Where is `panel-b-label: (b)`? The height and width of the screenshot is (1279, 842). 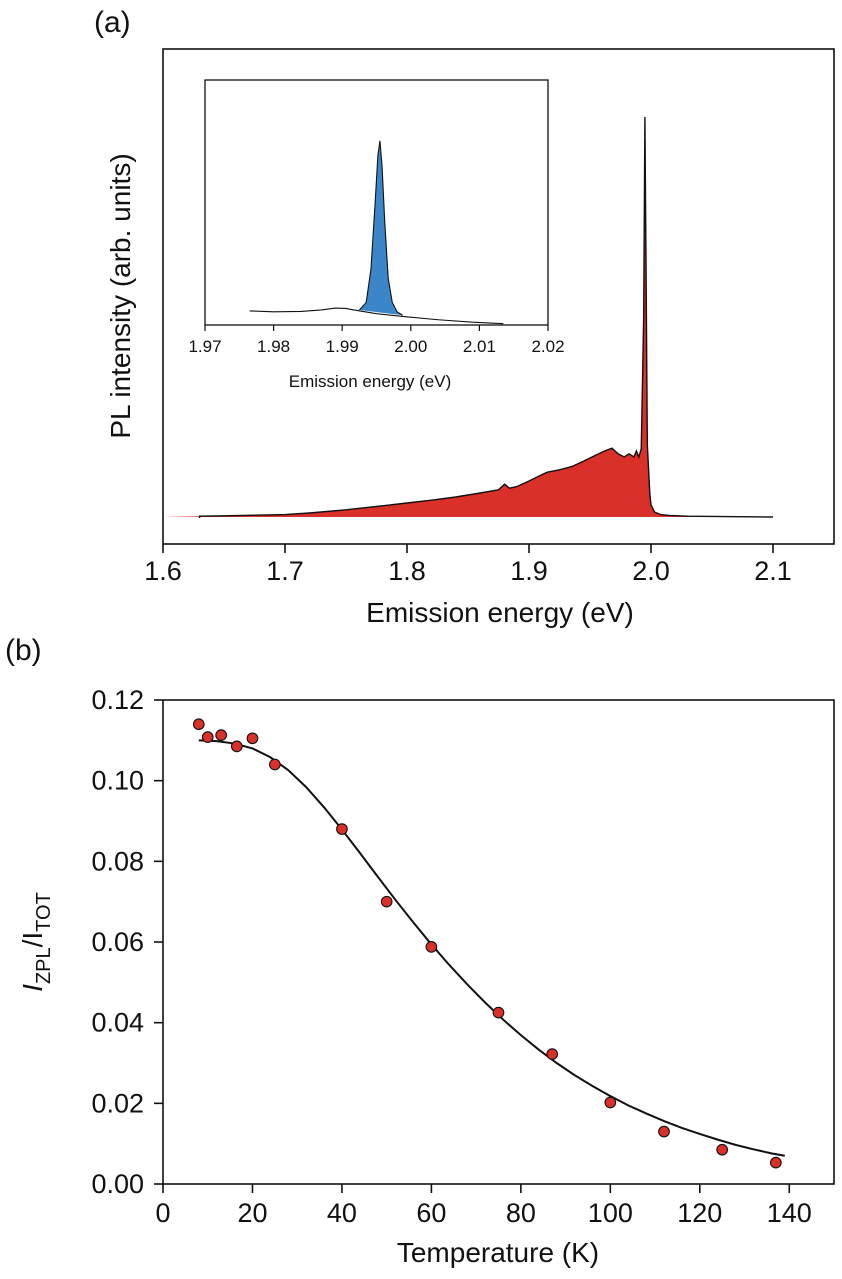
panel-b-label: (b) is located at coordinates (23, 650).